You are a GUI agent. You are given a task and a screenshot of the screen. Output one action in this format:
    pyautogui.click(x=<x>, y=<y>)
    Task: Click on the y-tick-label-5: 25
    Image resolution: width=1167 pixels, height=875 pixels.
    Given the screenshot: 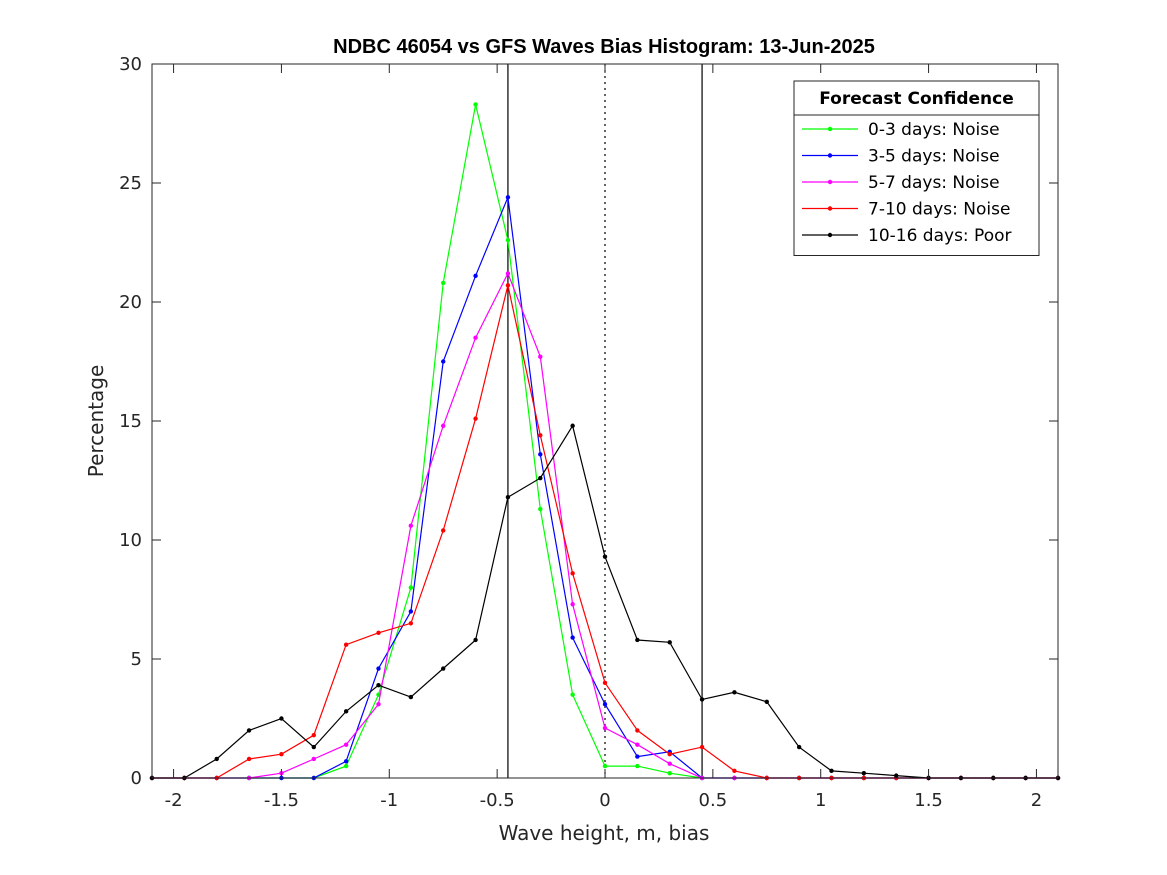 What is the action you would take?
    pyautogui.click(x=130, y=183)
    